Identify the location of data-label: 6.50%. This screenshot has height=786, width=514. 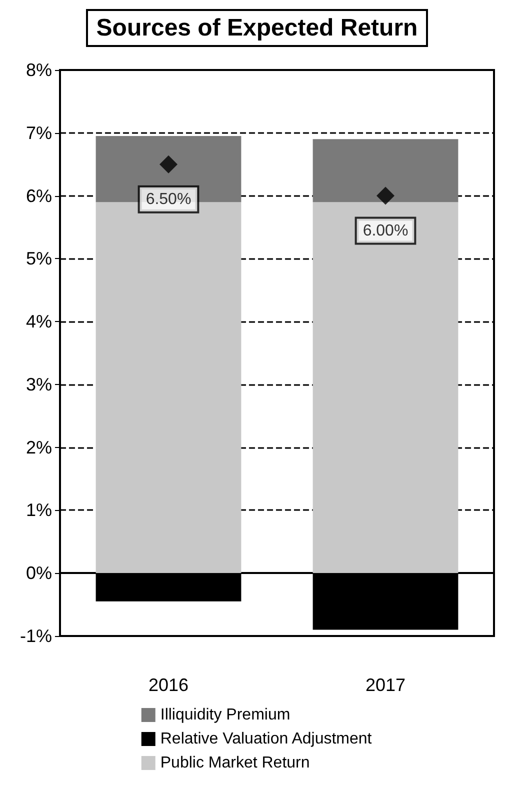
(169, 199).